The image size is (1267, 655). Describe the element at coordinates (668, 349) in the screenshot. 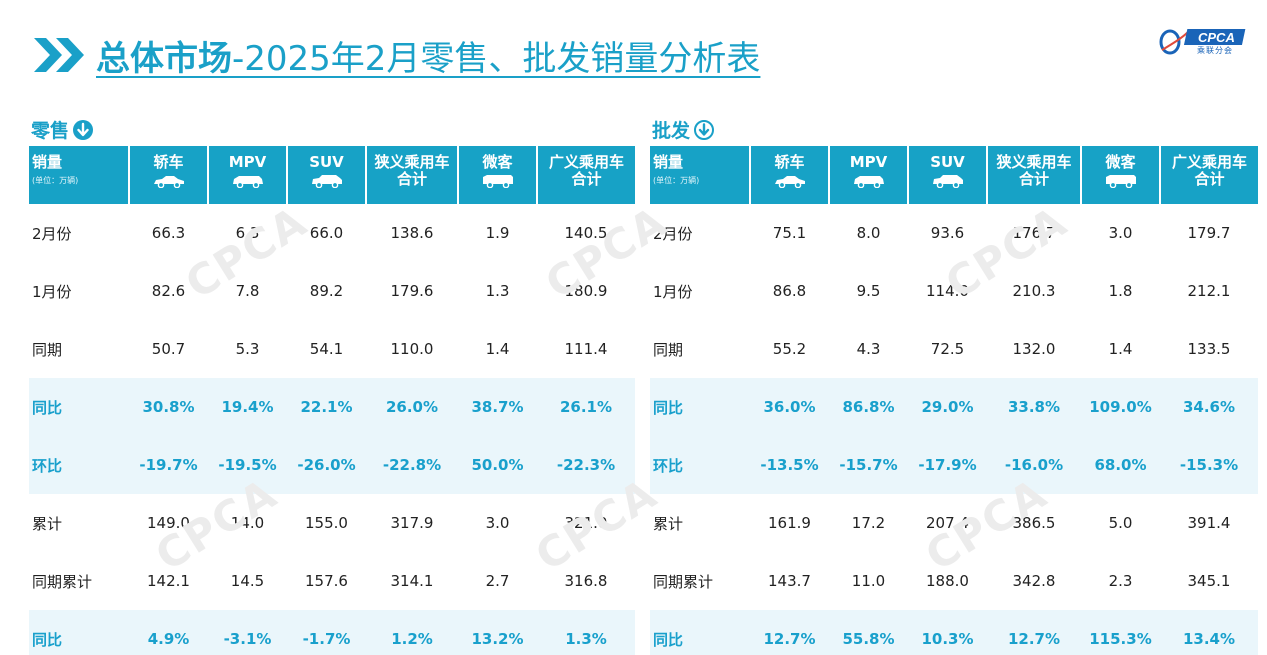

I see `row-label: 同期` at that location.